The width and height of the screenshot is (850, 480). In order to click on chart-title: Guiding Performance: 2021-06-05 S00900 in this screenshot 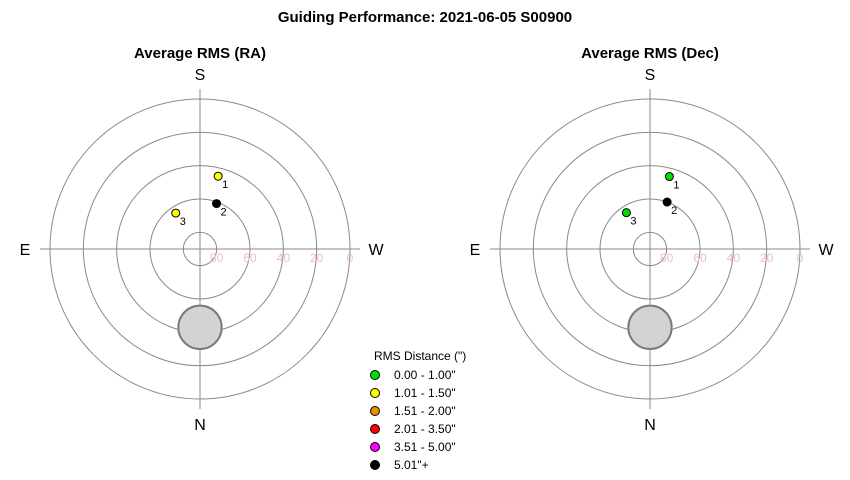, I will do `click(425, 17)`.